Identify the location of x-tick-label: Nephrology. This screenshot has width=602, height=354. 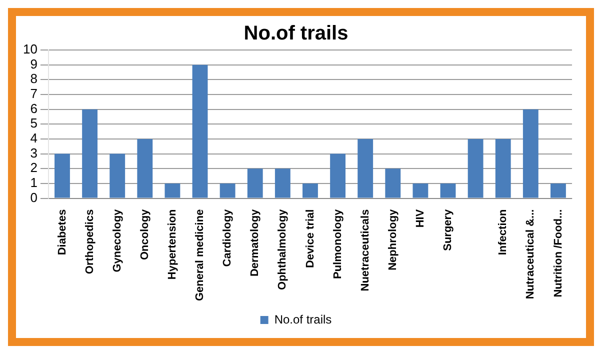
(392, 239).